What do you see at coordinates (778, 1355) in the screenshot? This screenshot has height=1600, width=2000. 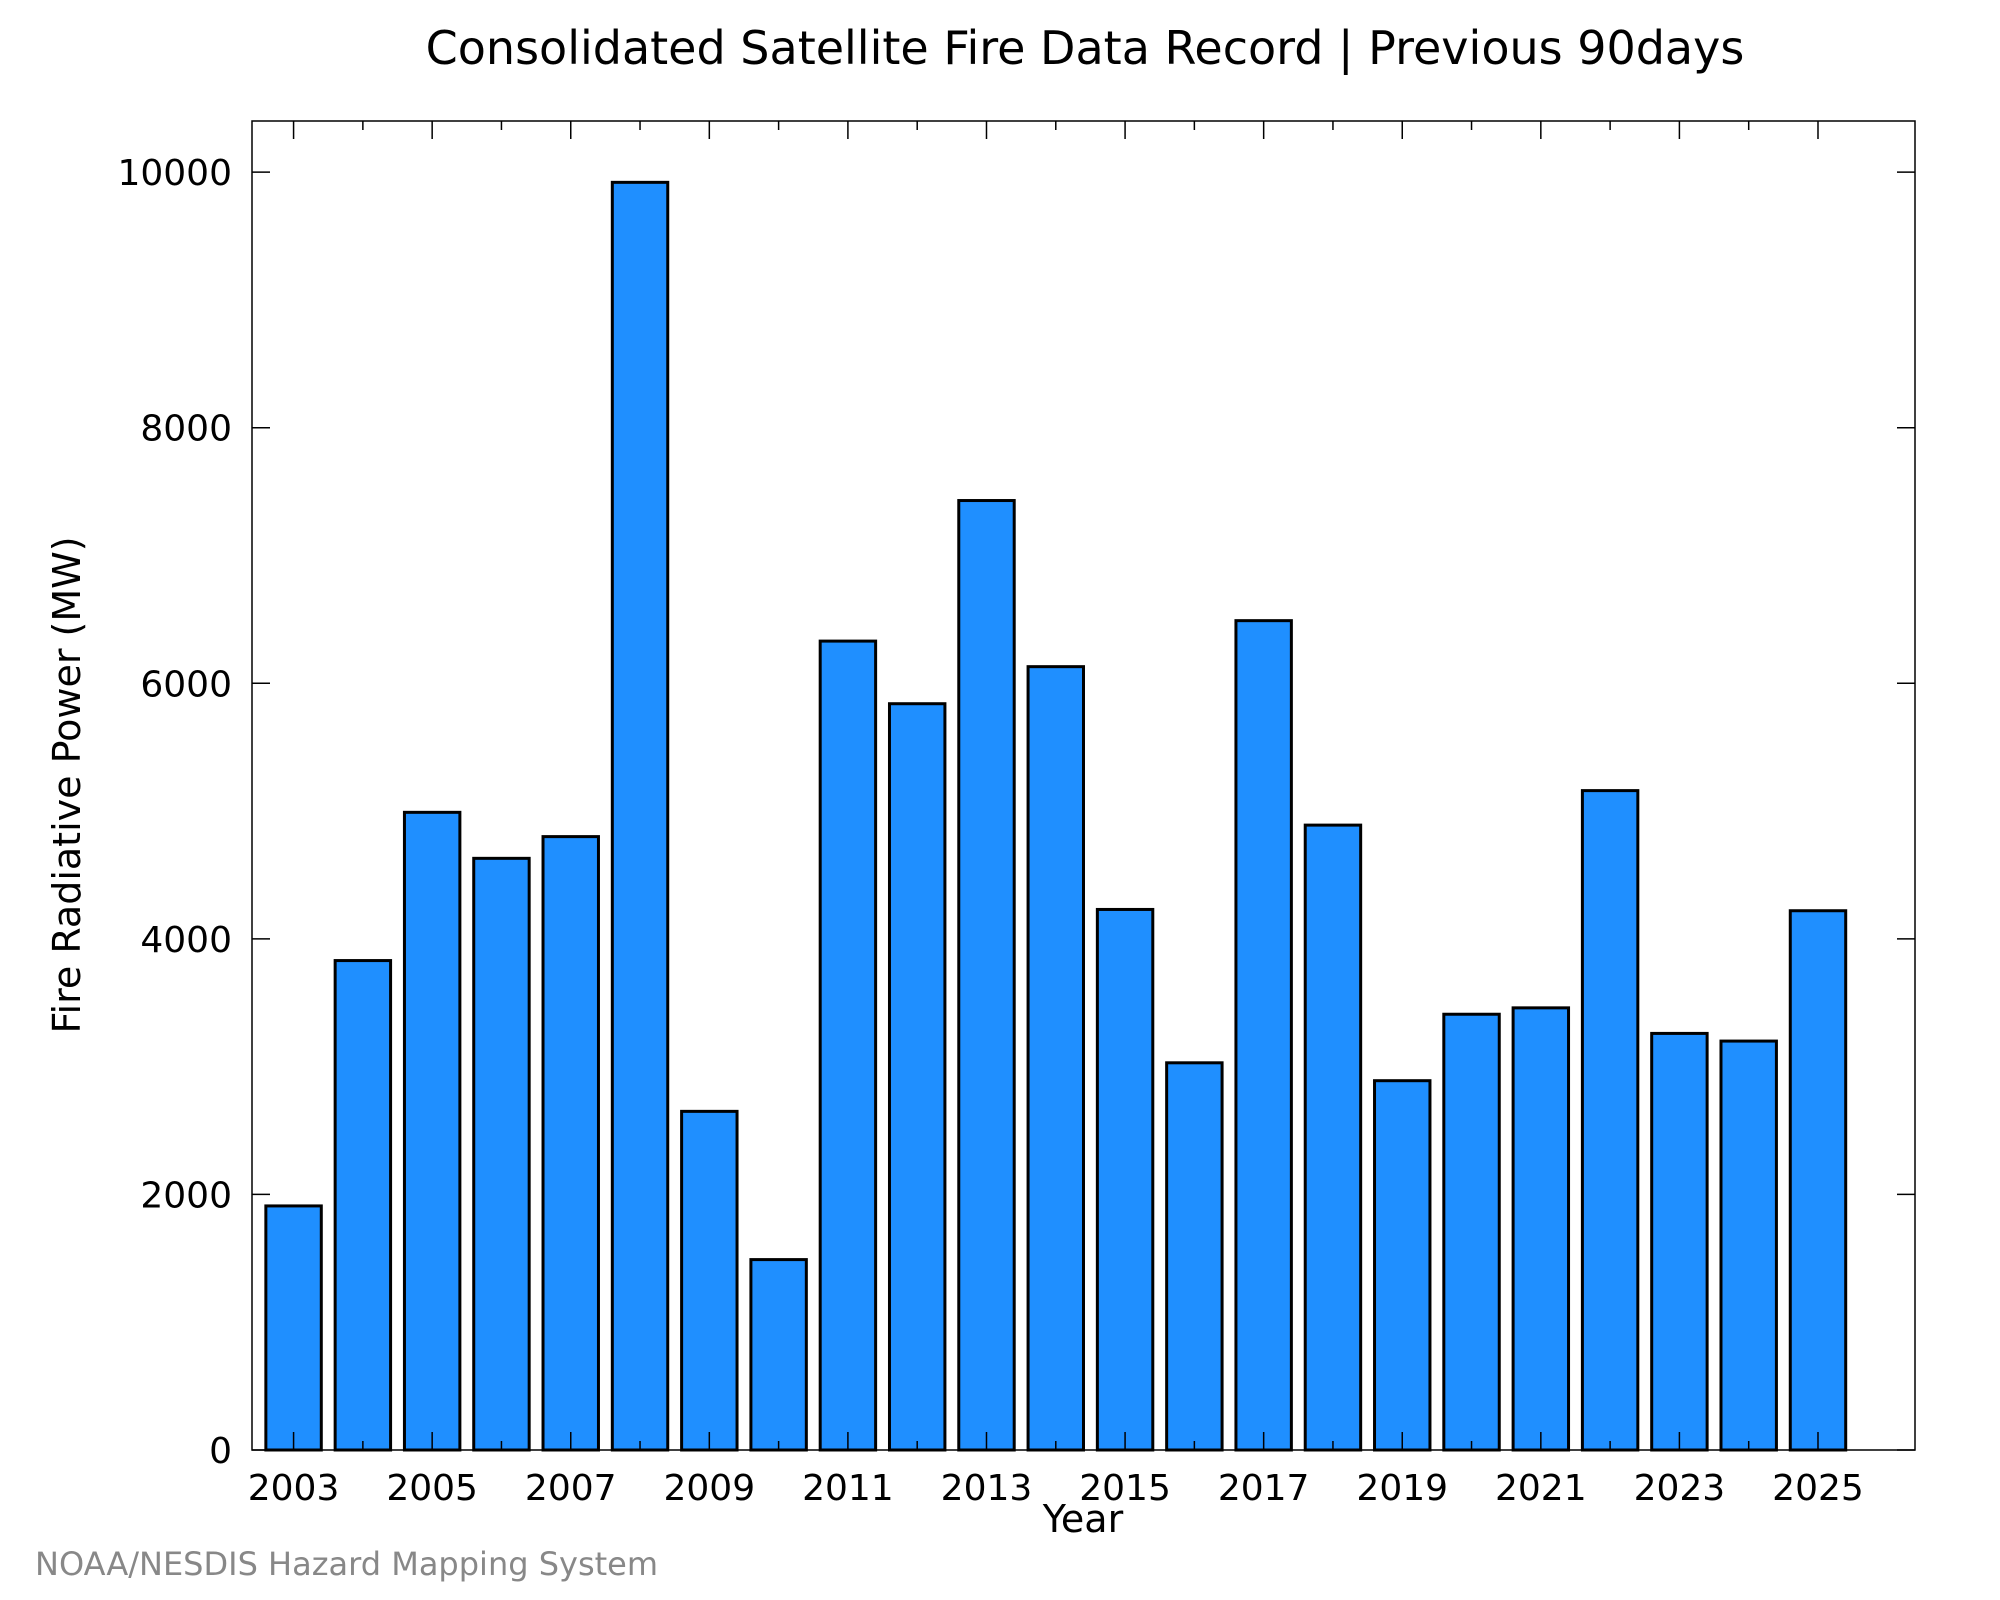 I see `bar-2010` at bounding box center [778, 1355].